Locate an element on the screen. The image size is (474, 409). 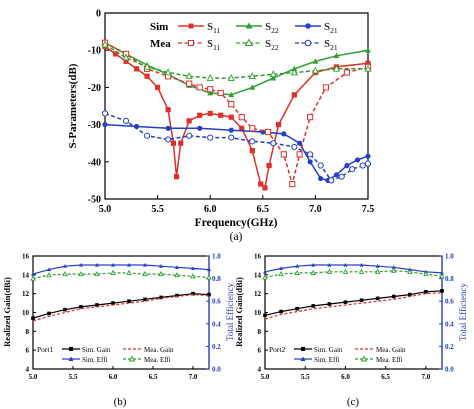
legend-marker-c-sim-gain is located at coordinates (303, 349).